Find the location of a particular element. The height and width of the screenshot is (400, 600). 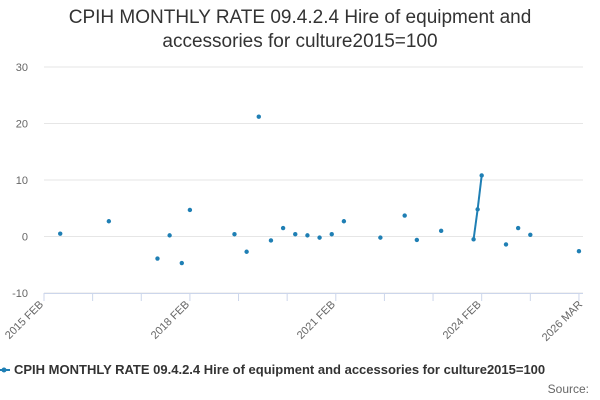

axes is located at coordinates (313, 297).